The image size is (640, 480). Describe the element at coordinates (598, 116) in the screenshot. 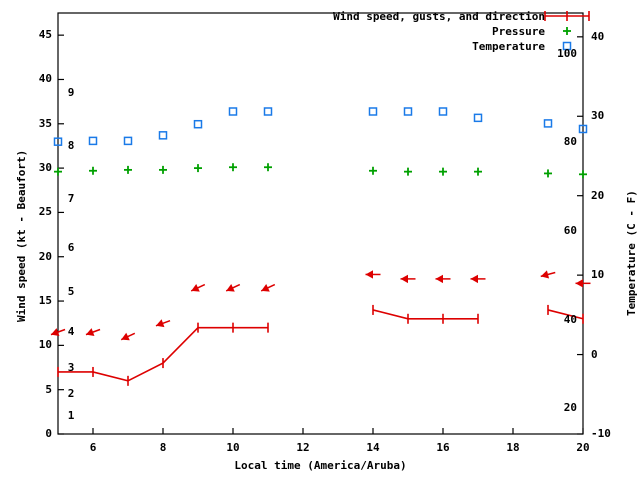

I see `y-right-tick-label: 30` at that location.